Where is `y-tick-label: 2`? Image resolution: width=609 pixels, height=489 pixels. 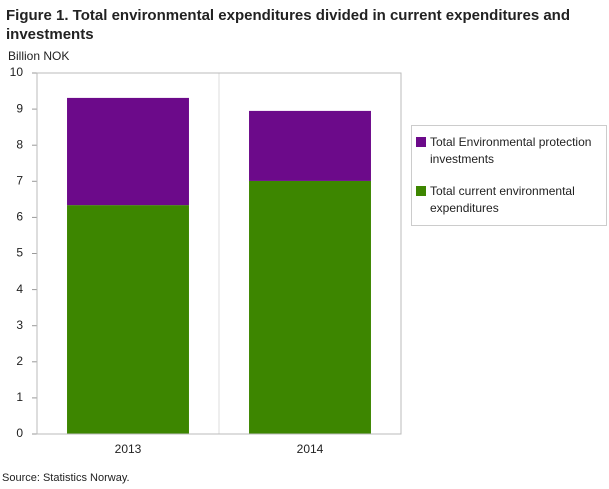
y-tick-label: 2 is located at coordinates (19, 361).